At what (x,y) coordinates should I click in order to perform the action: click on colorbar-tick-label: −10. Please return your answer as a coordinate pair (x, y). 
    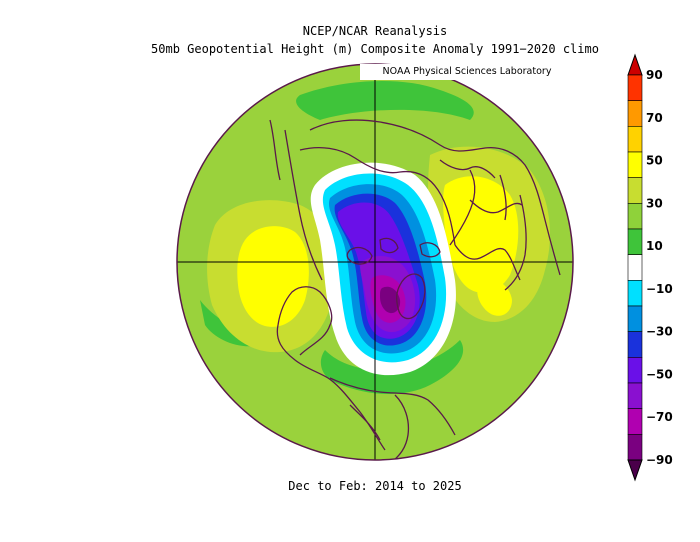
    Looking at the image, I should click on (659, 289).